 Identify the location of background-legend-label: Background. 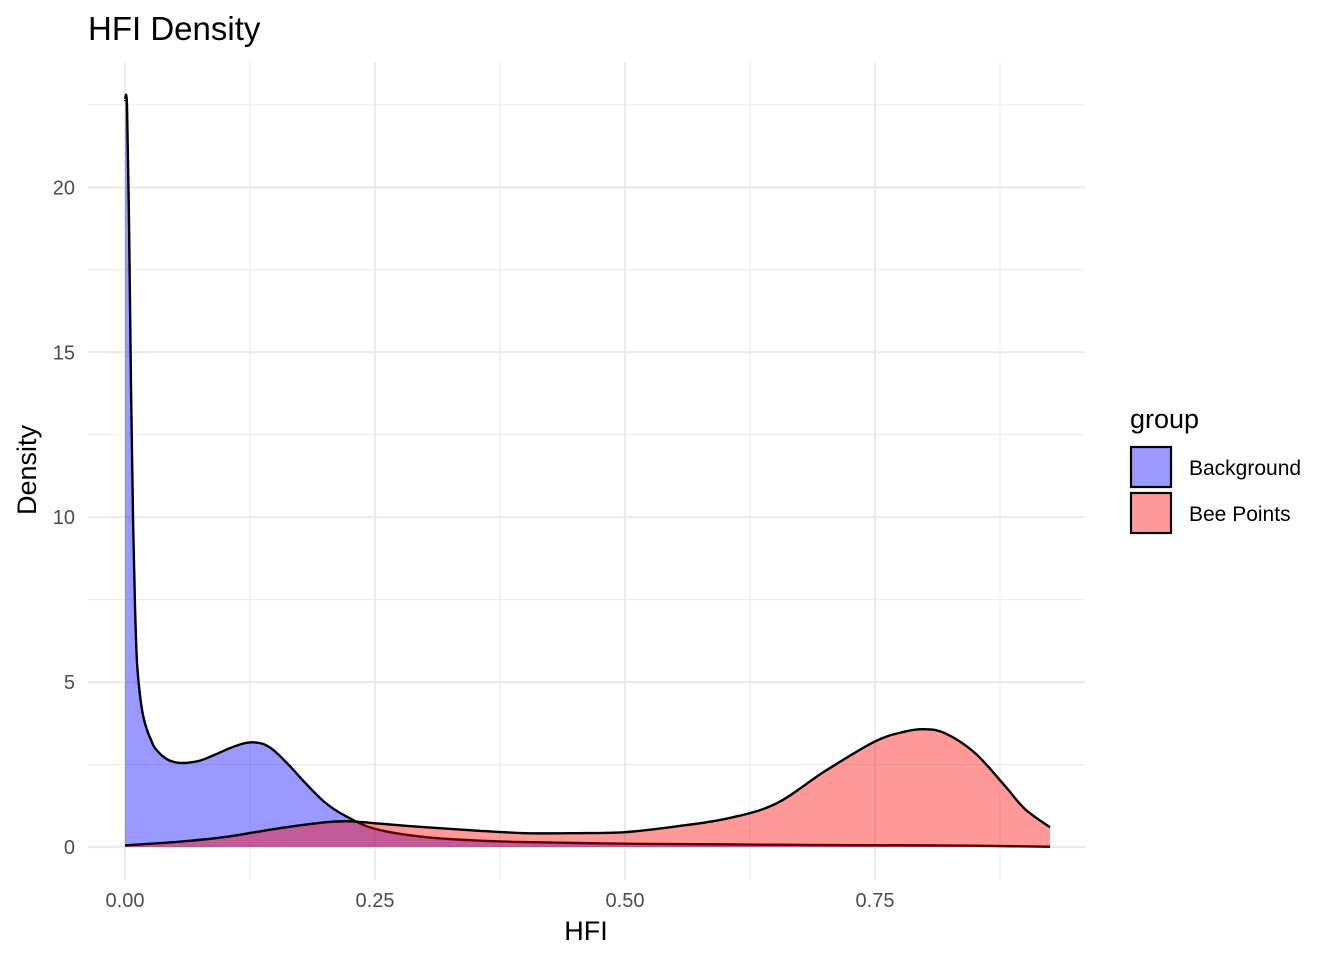
(1245, 468).